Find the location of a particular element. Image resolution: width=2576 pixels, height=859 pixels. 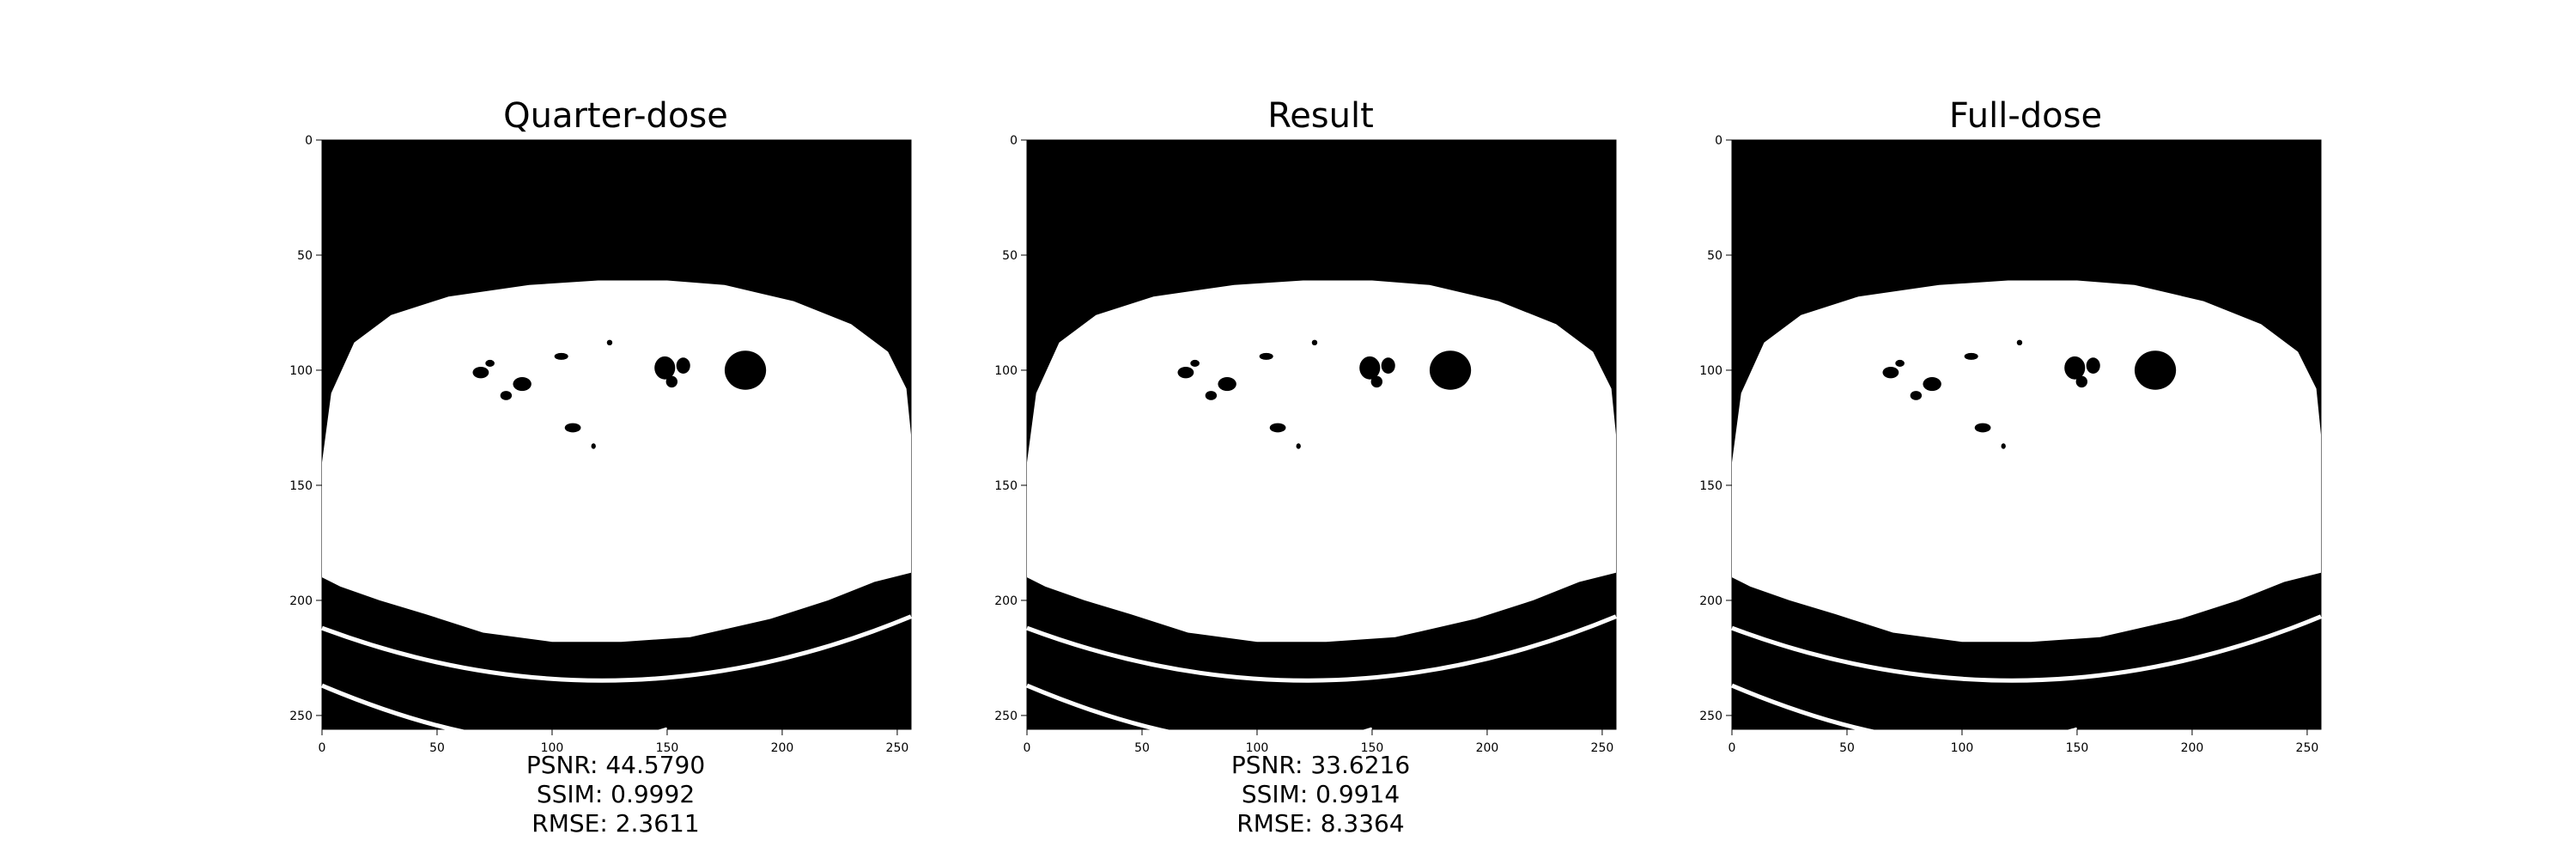

panel-title: Full-dose is located at coordinates (2026, 116).